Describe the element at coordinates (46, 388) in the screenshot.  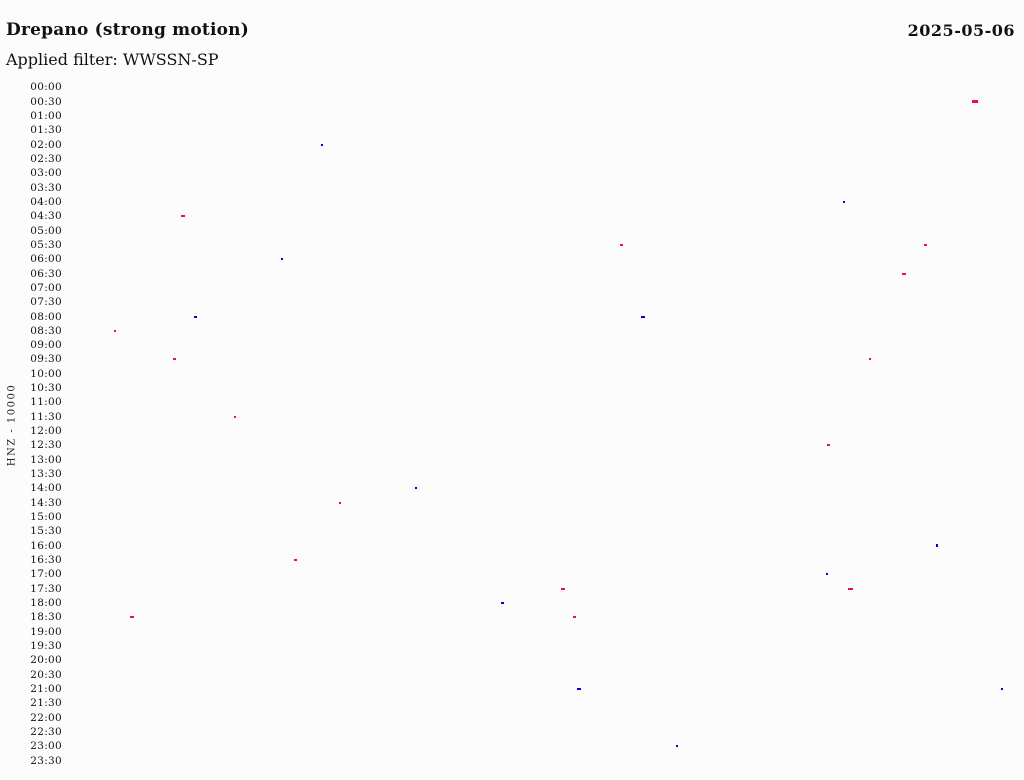
I see `time-row-label: 10:30` at that location.